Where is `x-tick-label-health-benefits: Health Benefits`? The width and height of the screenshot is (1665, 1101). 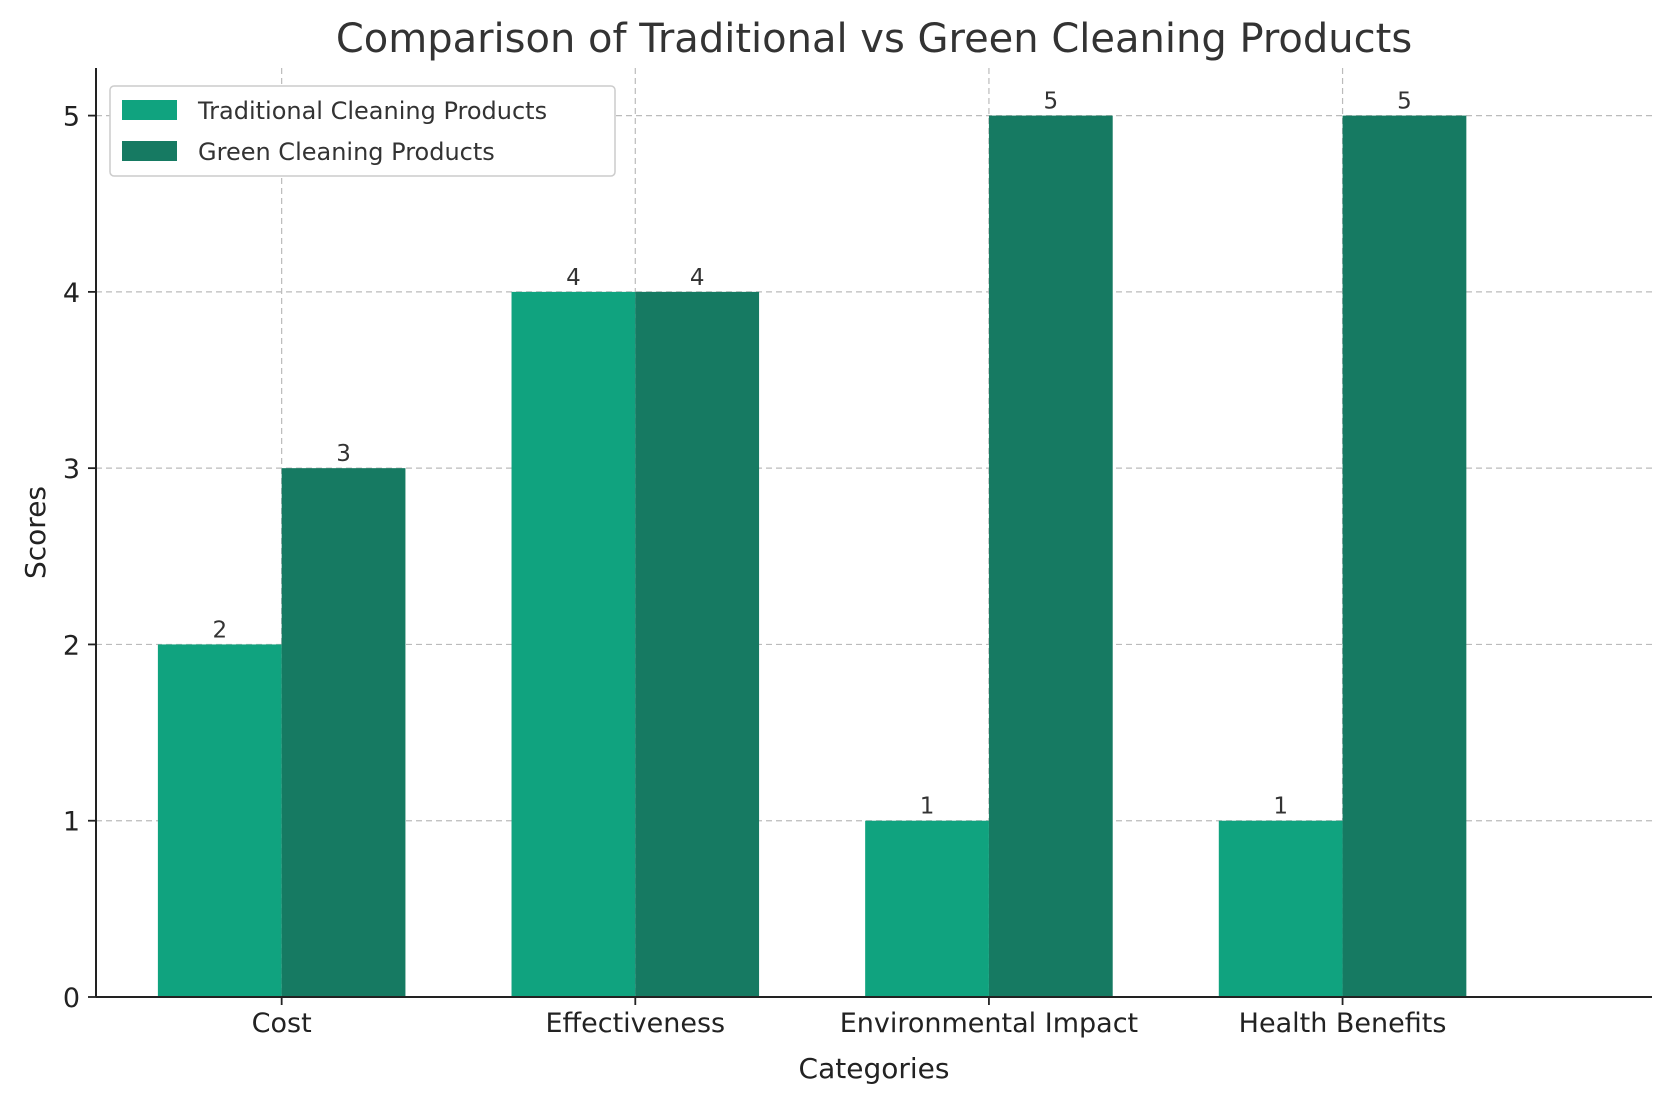 x-tick-label-health-benefits: Health Benefits is located at coordinates (1343, 1023).